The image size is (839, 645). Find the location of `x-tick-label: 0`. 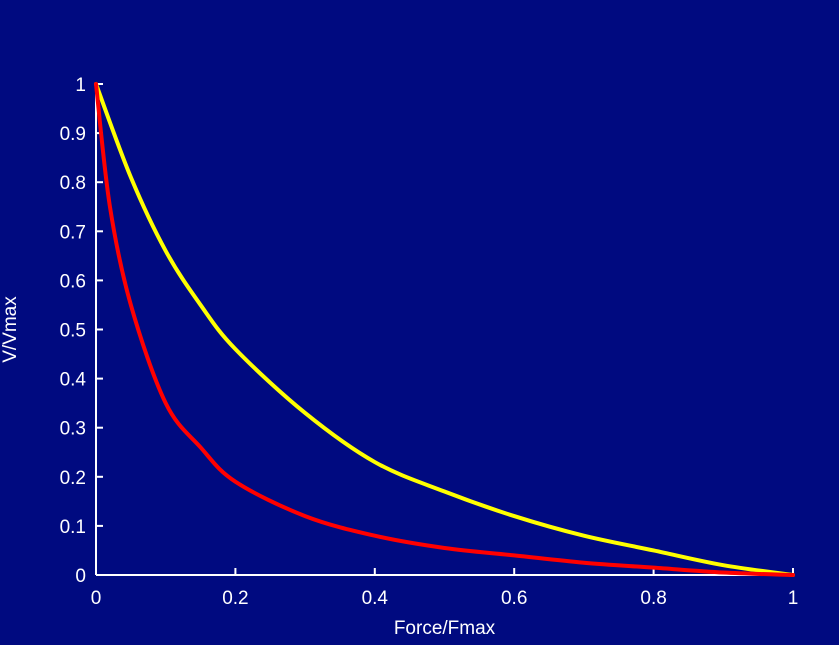

x-tick-label: 0 is located at coordinates (96, 598).